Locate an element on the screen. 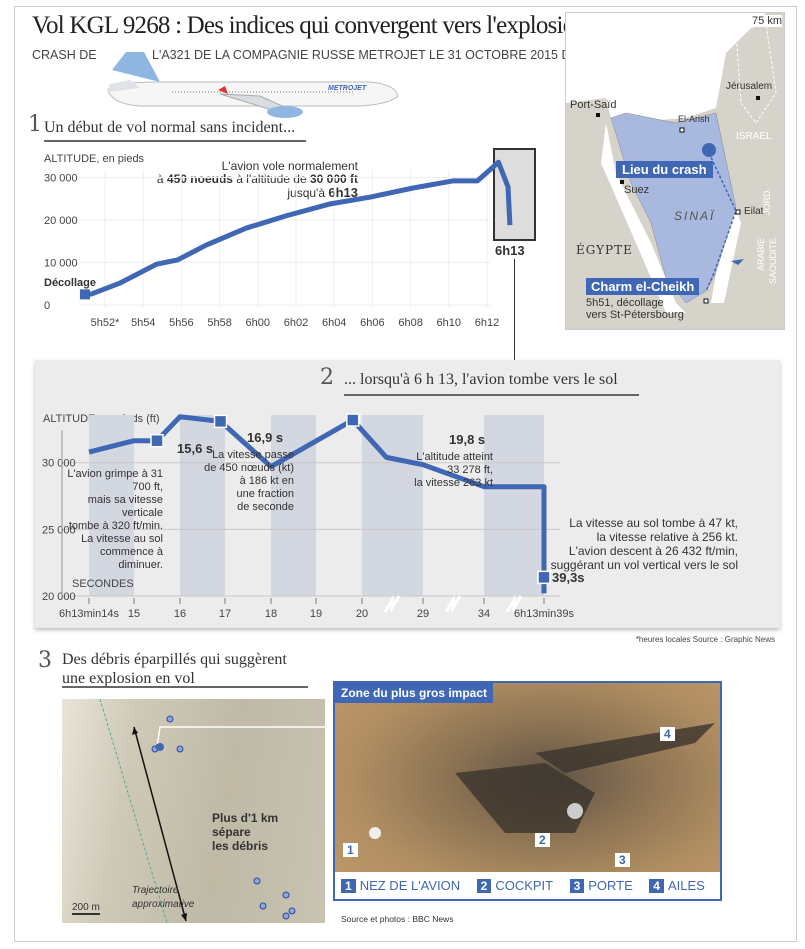 The width and height of the screenshot is (805, 949). label-takeoff: 5h51, décollage vers St-Pétersbourg is located at coordinates (635, 309).